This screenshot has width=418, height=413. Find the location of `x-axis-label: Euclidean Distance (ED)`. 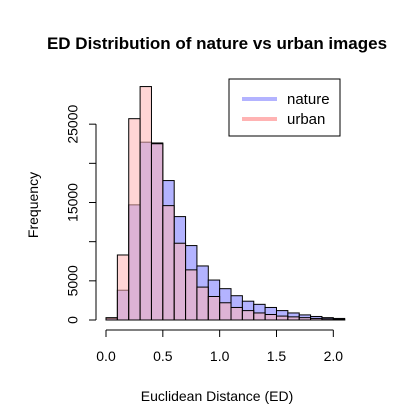

x-axis-label: Euclidean Distance (ED) is located at coordinates (217, 396).